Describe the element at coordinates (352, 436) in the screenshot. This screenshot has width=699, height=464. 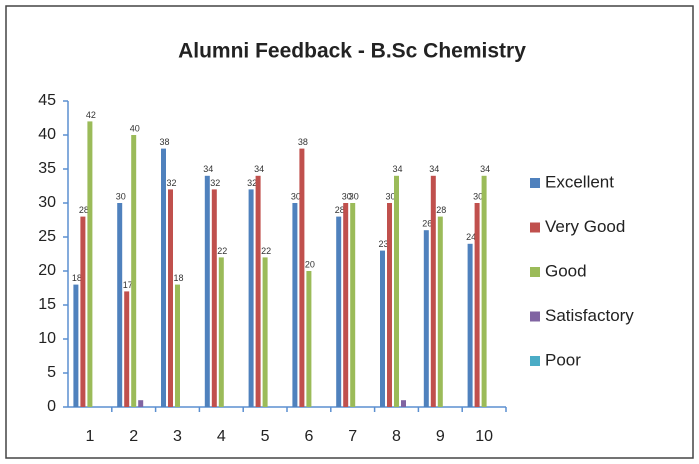
I see `x-tick-label: 7` at that location.